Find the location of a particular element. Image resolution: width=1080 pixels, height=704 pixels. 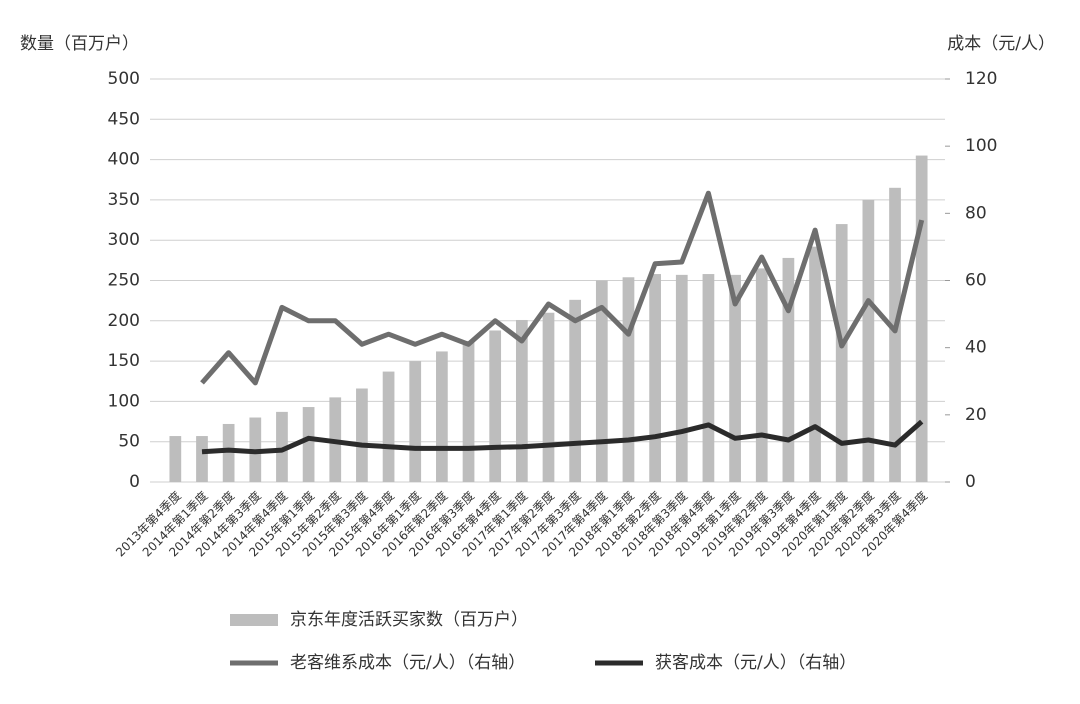

y2-tick-label: 40 is located at coordinates (976, 348).